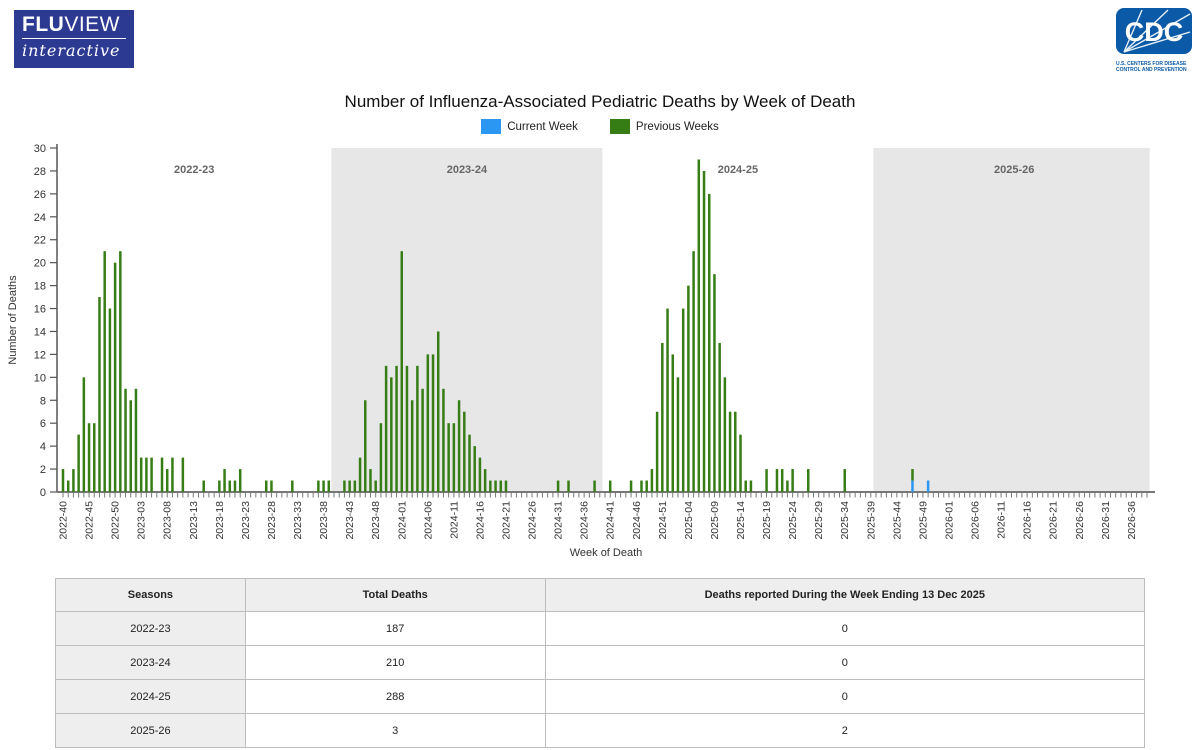 Image resolution: width=1200 pixels, height=750 pixels. What do you see at coordinates (74, 39) in the screenshot?
I see `fluview-logo: FLUVIEW interactive` at bounding box center [74, 39].